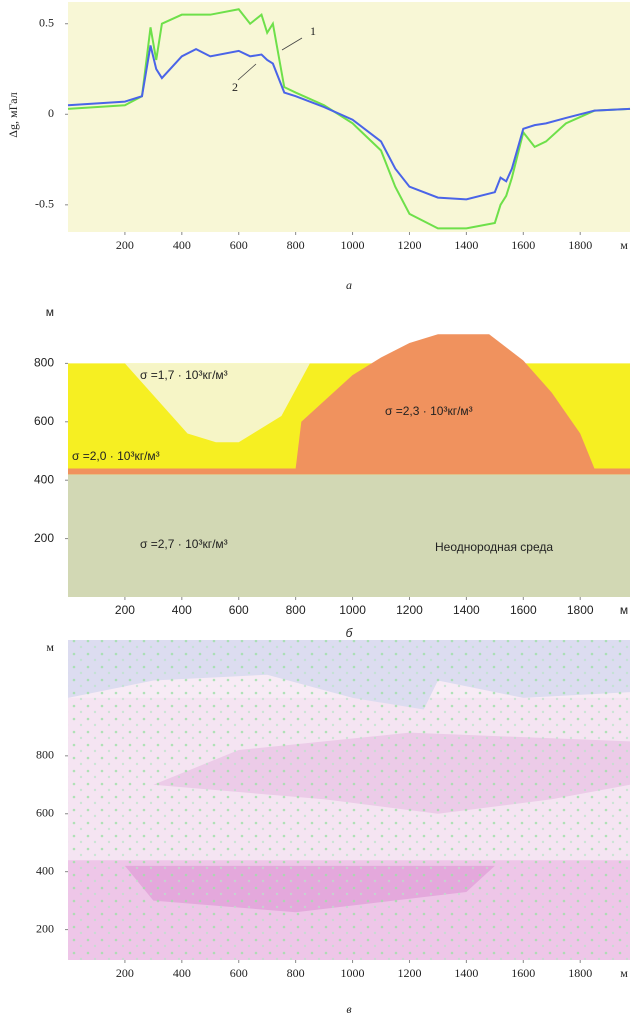 This screenshot has height=1021, width=637. I want to click on region-label: σ =2,7 · 10³кг/м³, so click(184, 544).